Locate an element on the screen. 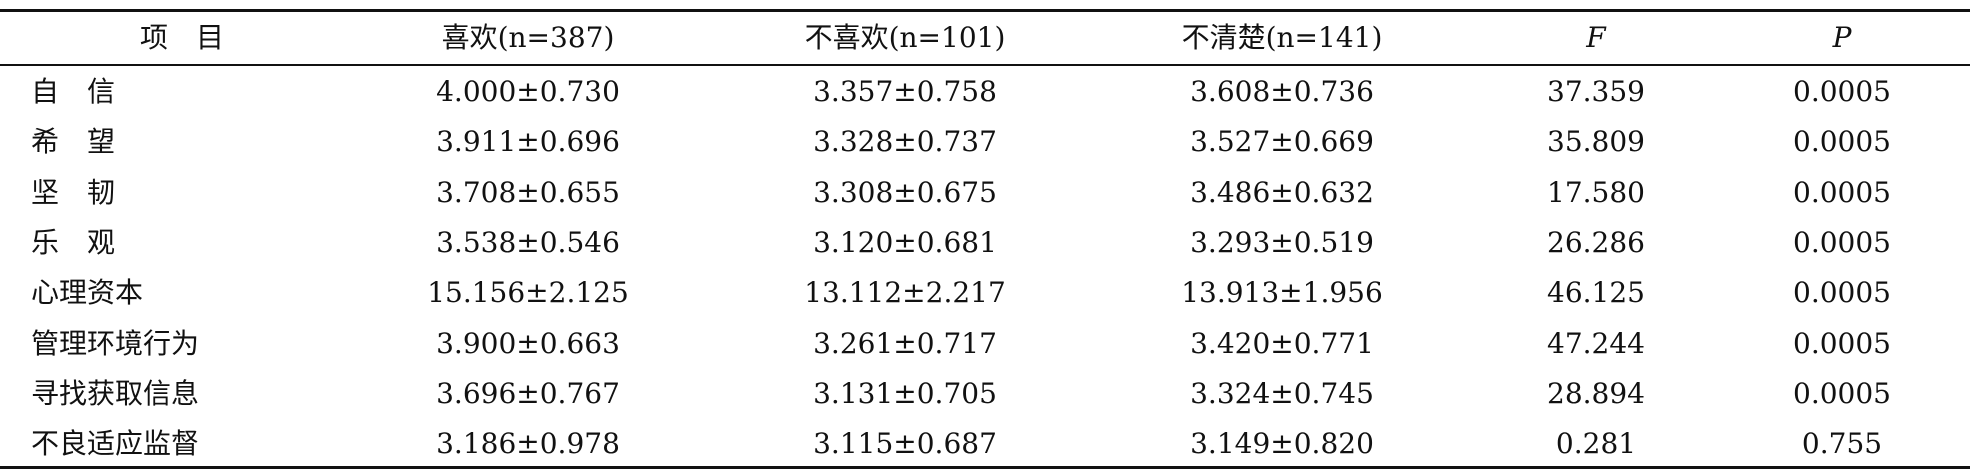 The image size is (1970, 476). data-cell: 3.324±0.745 is located at coordinates (1282, 393).